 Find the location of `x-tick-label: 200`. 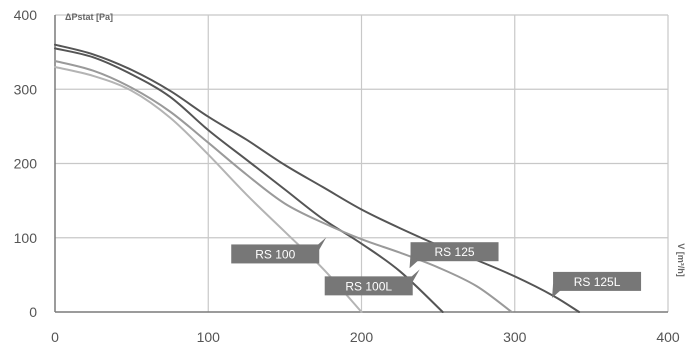

x-tick-label: 200 is located at coordinates (362, 337).